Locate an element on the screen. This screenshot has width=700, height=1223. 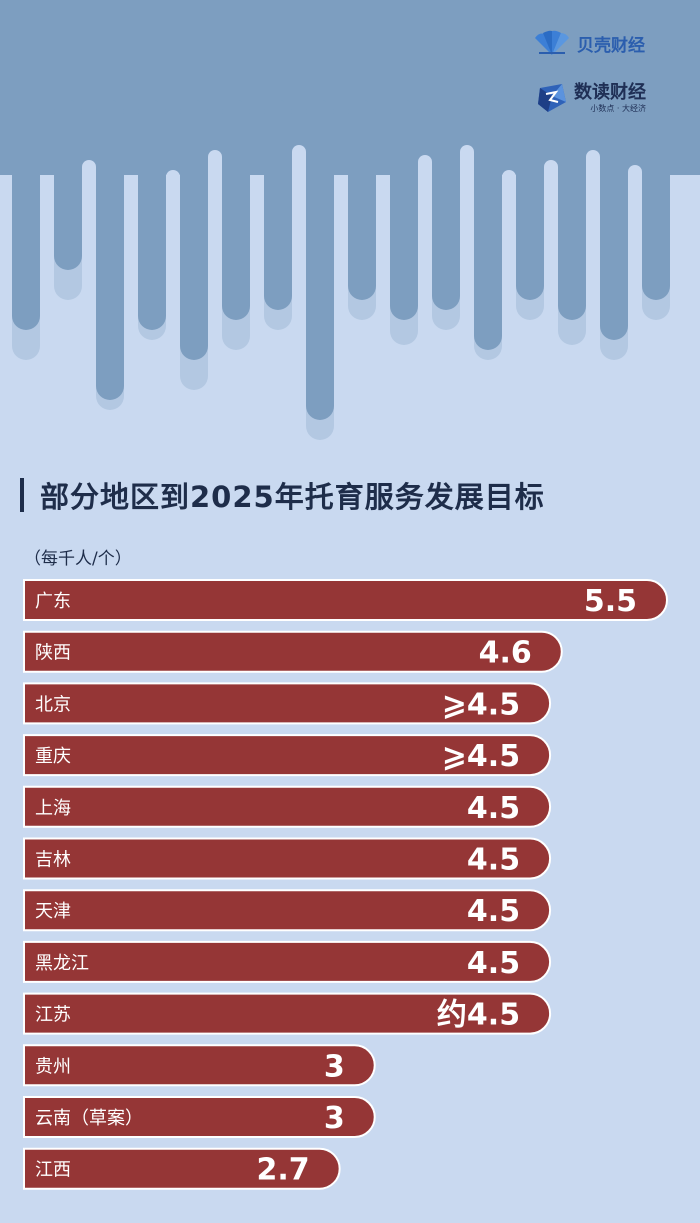
bar-group: 吉林 4.5 is located at coordinates (287, 858).